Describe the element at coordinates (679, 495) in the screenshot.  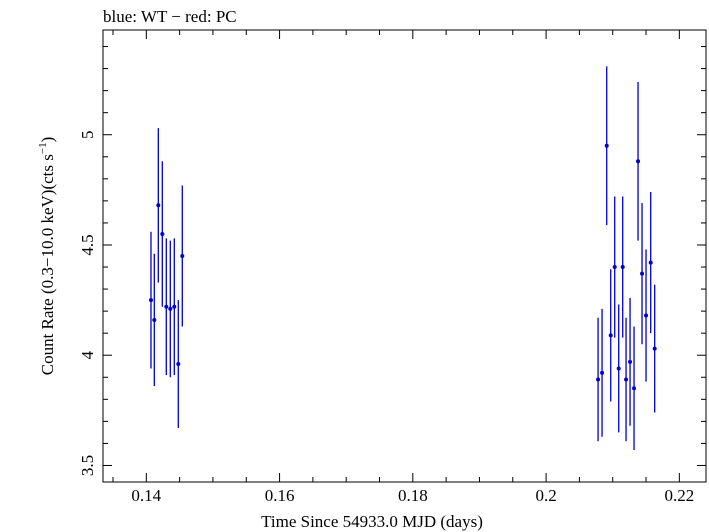
I see `x-tick-label: 0.22` at that location.